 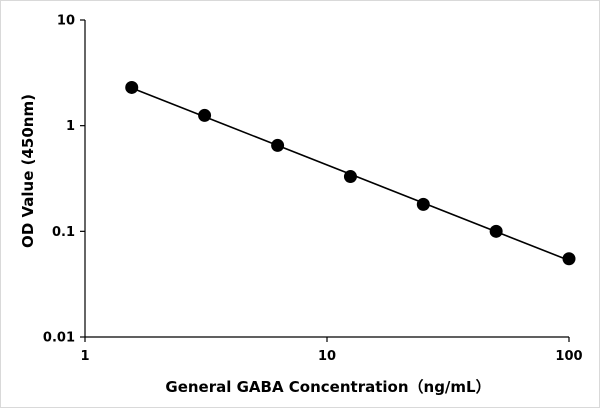 I want to click on x-tick-label: 100, so click(x=568, y=356).